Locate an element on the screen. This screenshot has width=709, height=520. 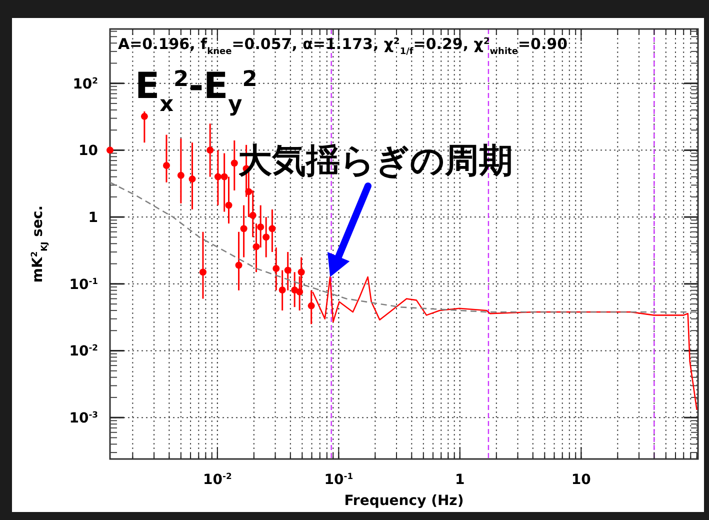
x-axis-title: Frequency (Hz) is located at coordinates (404, 501).